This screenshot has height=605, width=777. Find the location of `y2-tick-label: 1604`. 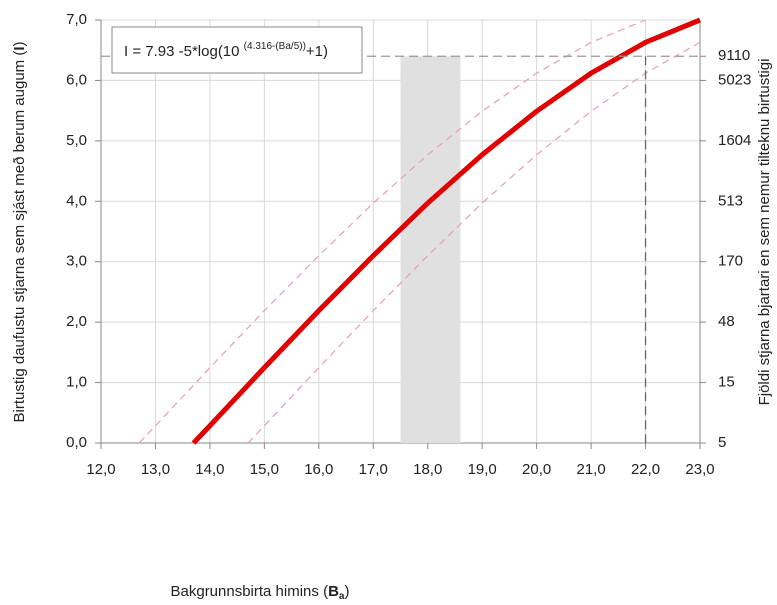

y2-tick-label: 1604 is located at coordinates (734, 140).